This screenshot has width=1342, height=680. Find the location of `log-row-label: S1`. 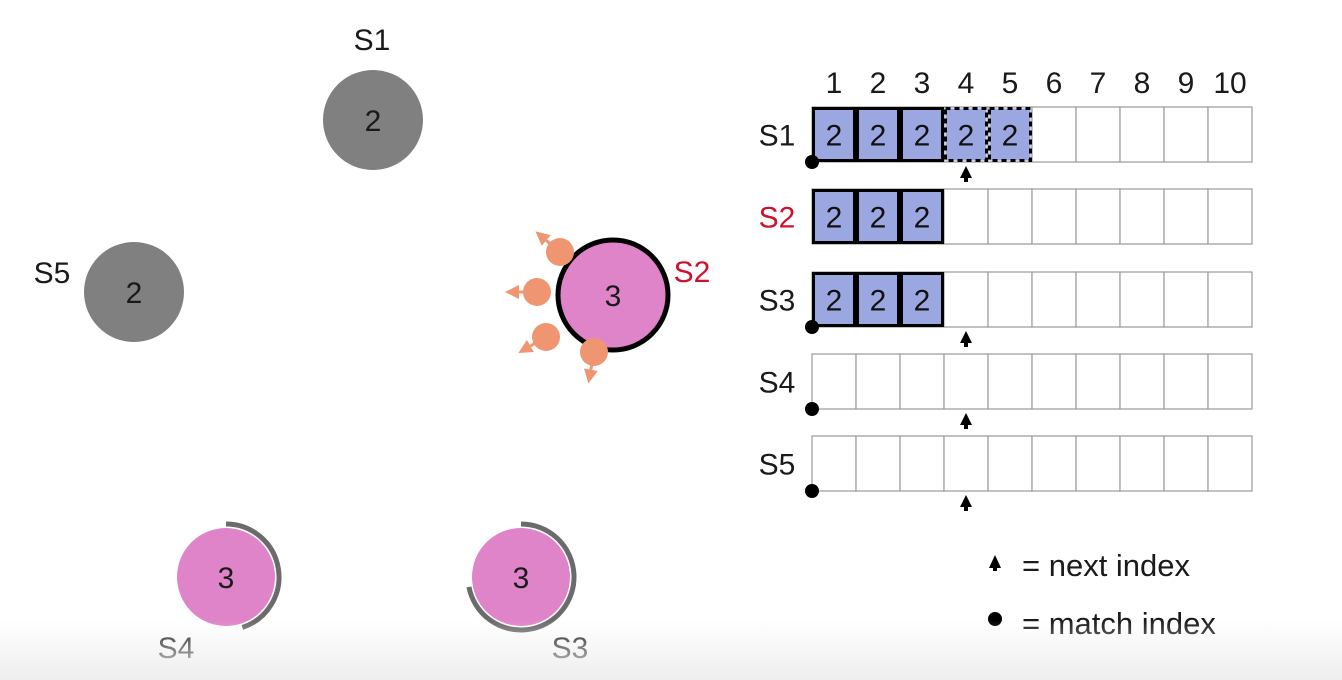

log-row-label: S1 is located at coordinates (777, 136).